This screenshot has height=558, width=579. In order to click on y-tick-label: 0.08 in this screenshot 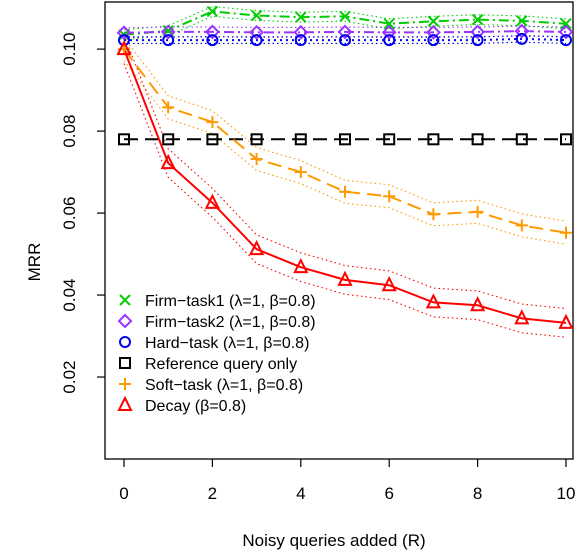, I will do `click(69, 131)`.